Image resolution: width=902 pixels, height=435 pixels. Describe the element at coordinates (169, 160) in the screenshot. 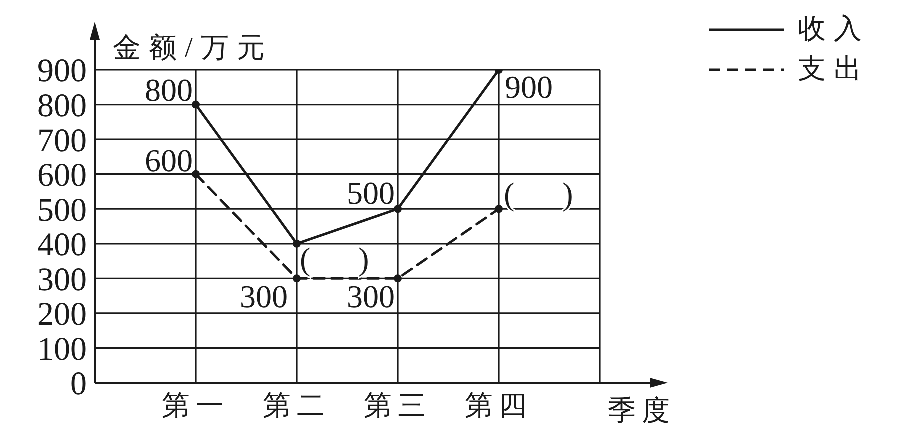

I see `data-label: 600` at that location.